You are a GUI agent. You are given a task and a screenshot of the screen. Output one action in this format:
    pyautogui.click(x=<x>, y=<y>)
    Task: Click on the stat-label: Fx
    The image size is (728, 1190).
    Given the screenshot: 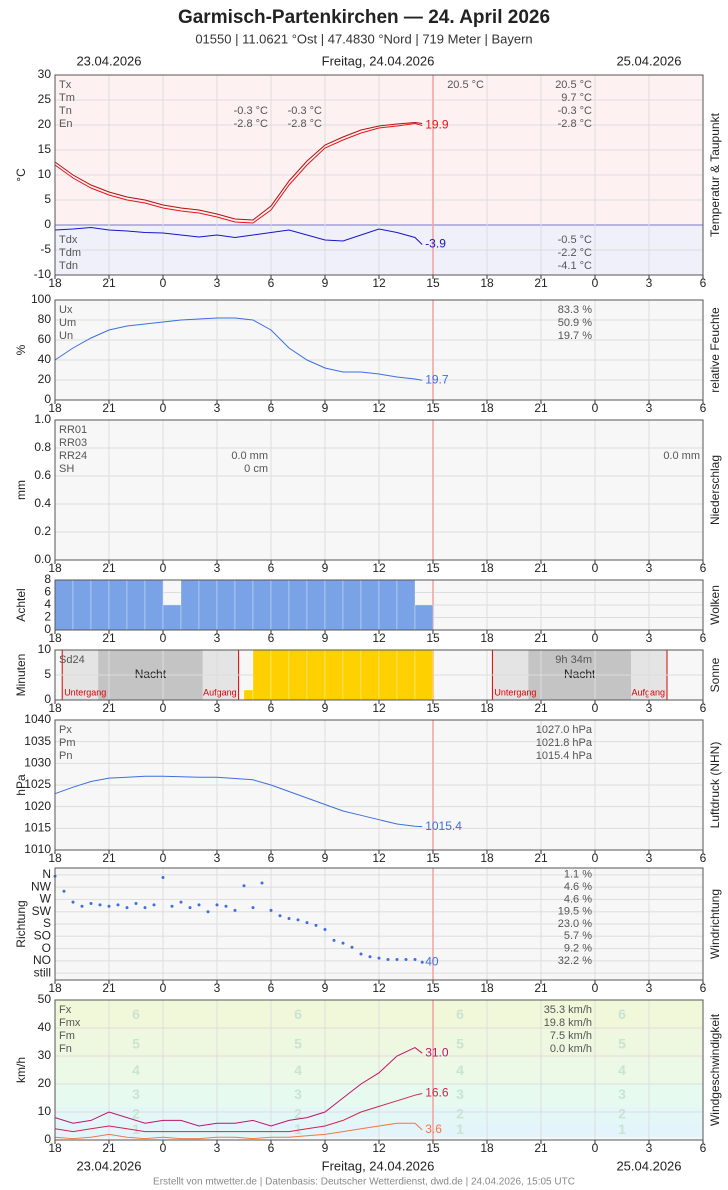 What is the action you would take?
    pyautogui.click(x=65, y=1010)
    